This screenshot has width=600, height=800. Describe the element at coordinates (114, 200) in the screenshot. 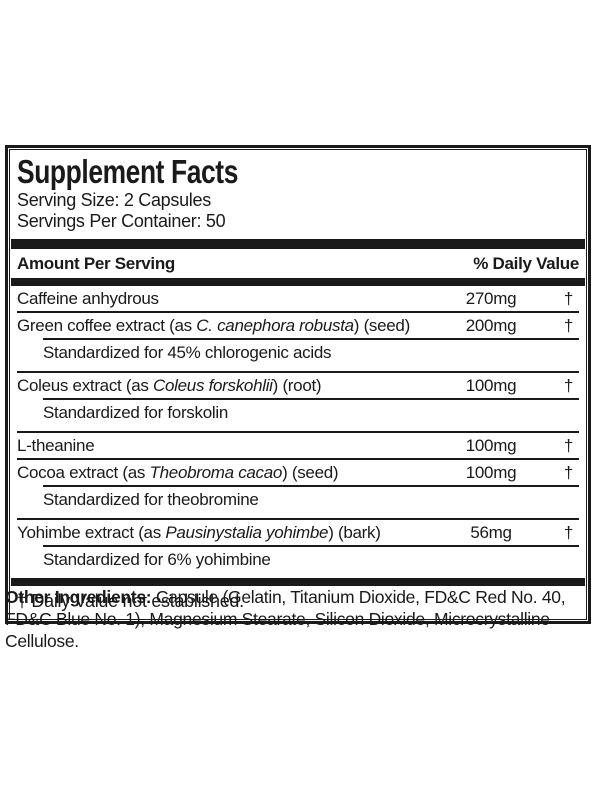

I see `serving-size: Serving Size: 2 Capsules` at that location.